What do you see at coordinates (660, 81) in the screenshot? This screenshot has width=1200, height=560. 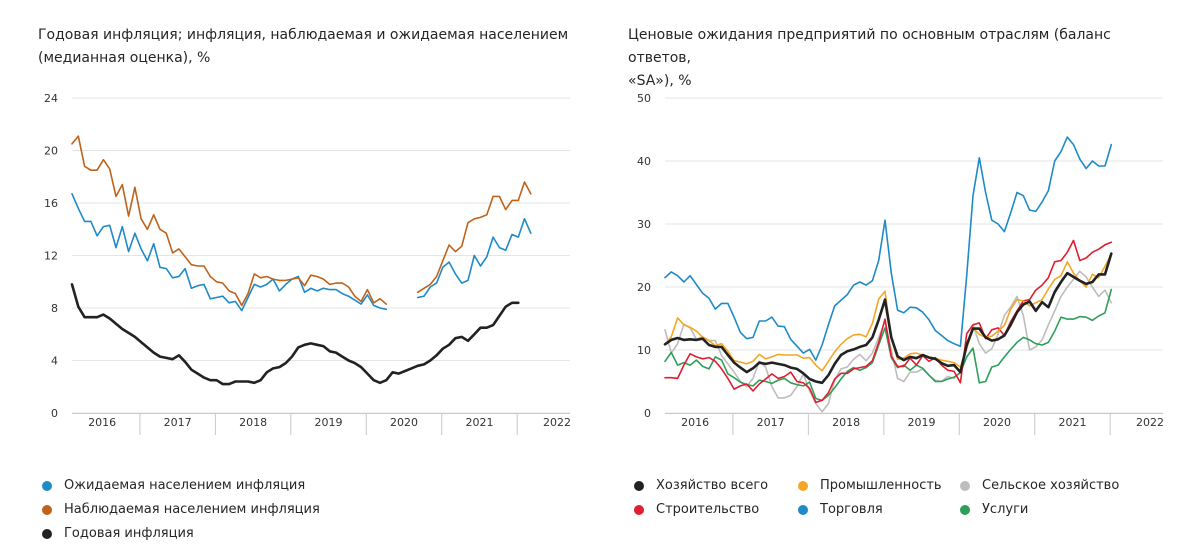 I see `chart2-title-line2: «SA»), %` at bounding box center [660, 81].